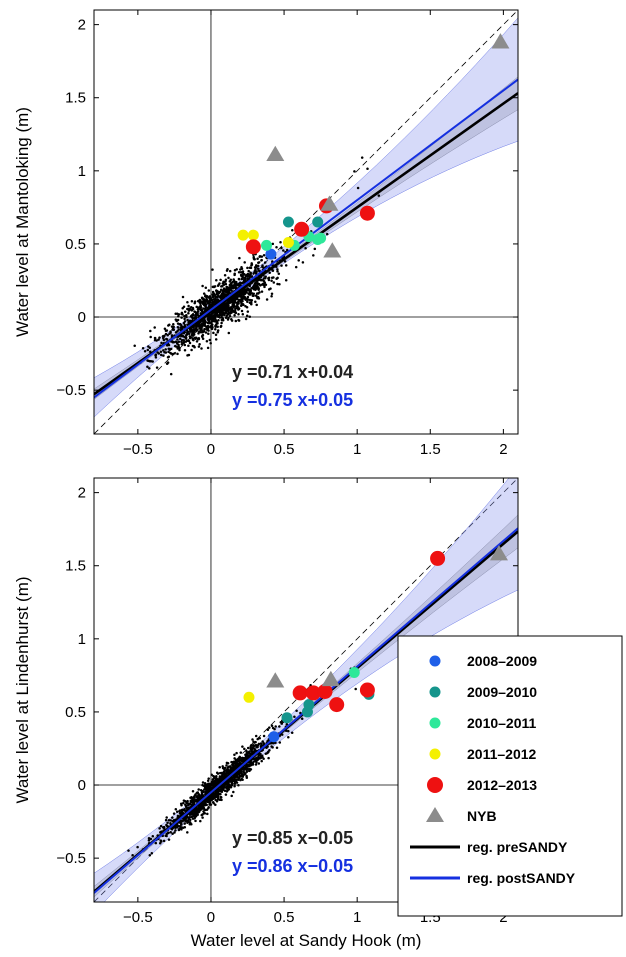 The image size is (626, 957). I want to click on legend-dot-swatch, so click(435, 692).